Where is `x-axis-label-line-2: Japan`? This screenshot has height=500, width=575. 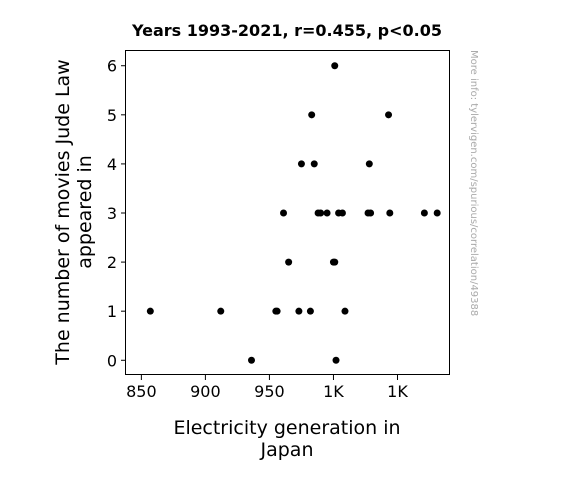
x-axis-label-line-2: Japan is located at coordinates (287, 450).